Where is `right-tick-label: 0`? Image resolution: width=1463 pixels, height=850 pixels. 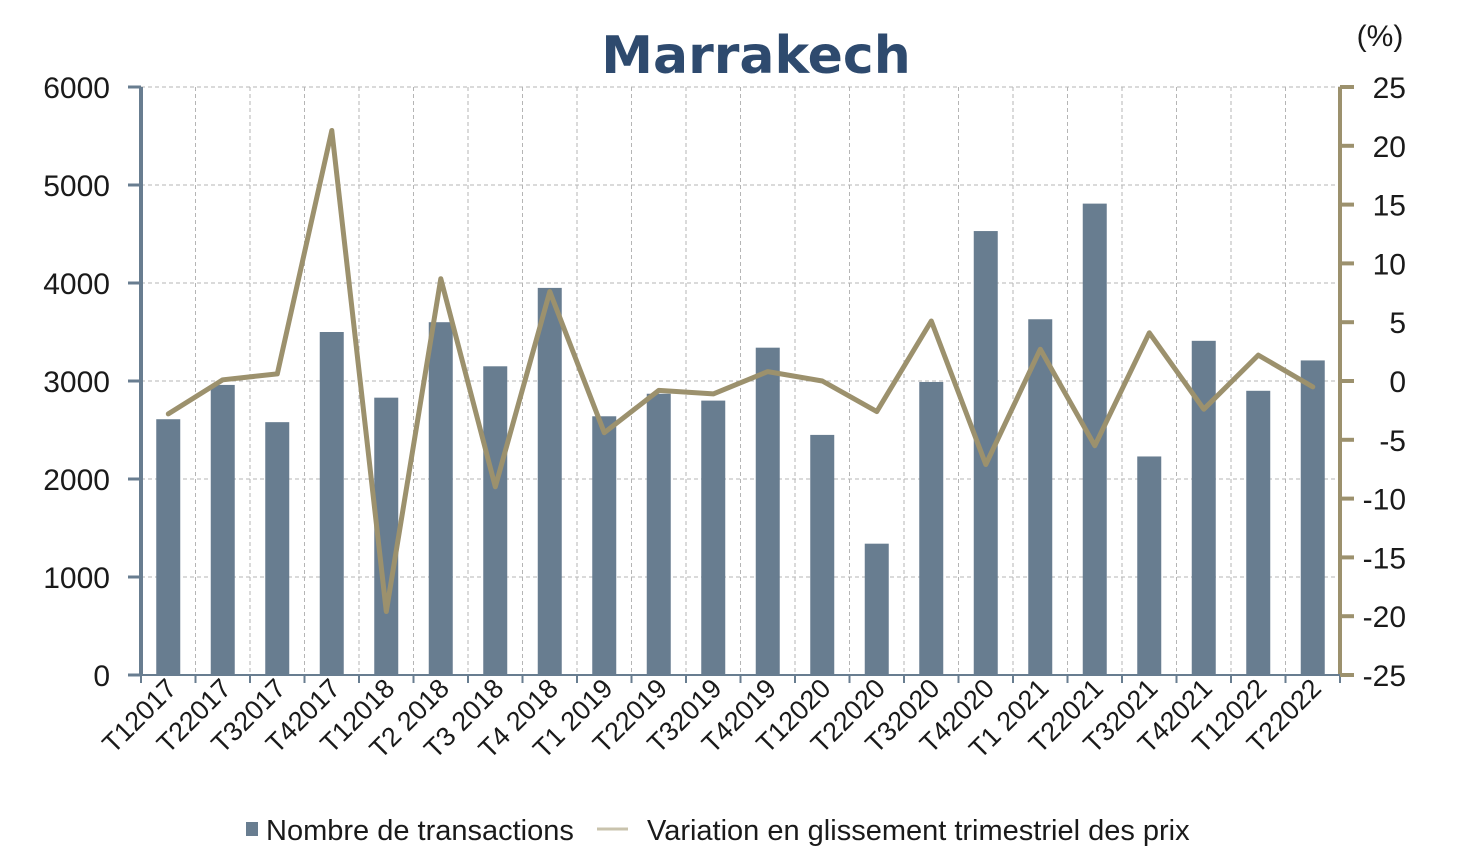
right-tick-label: 0 is located at coordinates (1397, 382).